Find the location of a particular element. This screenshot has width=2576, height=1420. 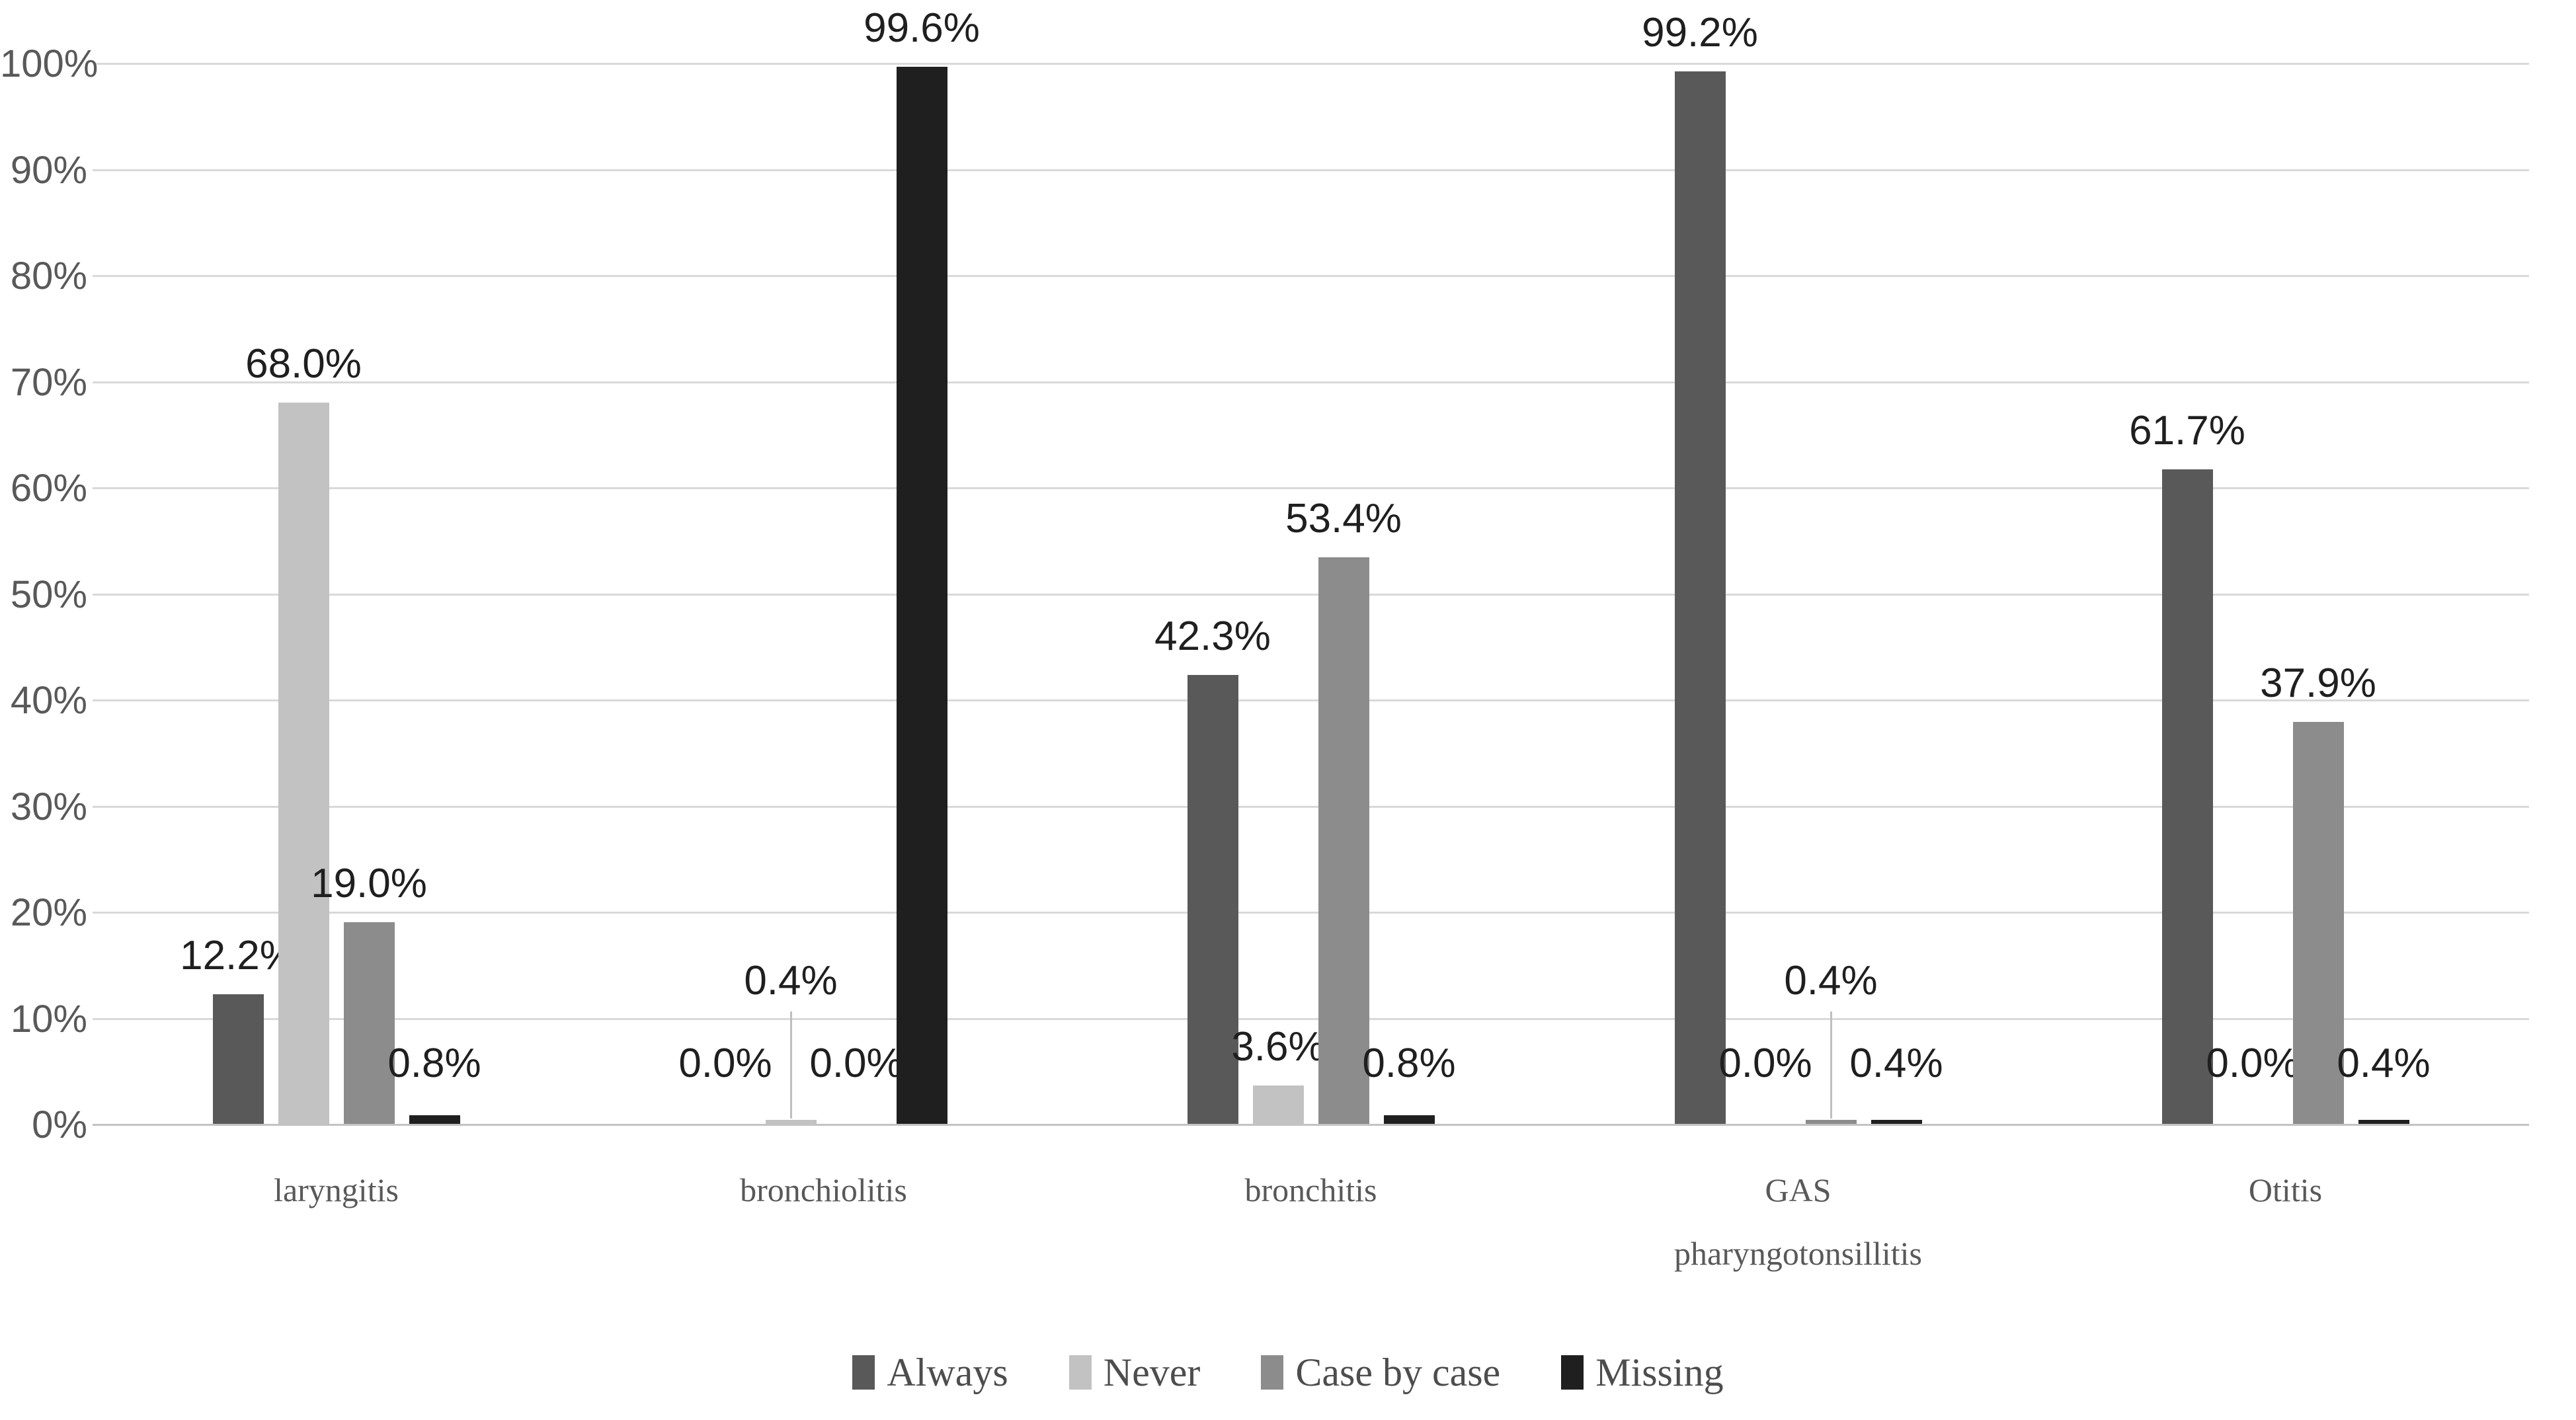

bar-case-by-case-laryngitis is located at coordinates (369, 1023).